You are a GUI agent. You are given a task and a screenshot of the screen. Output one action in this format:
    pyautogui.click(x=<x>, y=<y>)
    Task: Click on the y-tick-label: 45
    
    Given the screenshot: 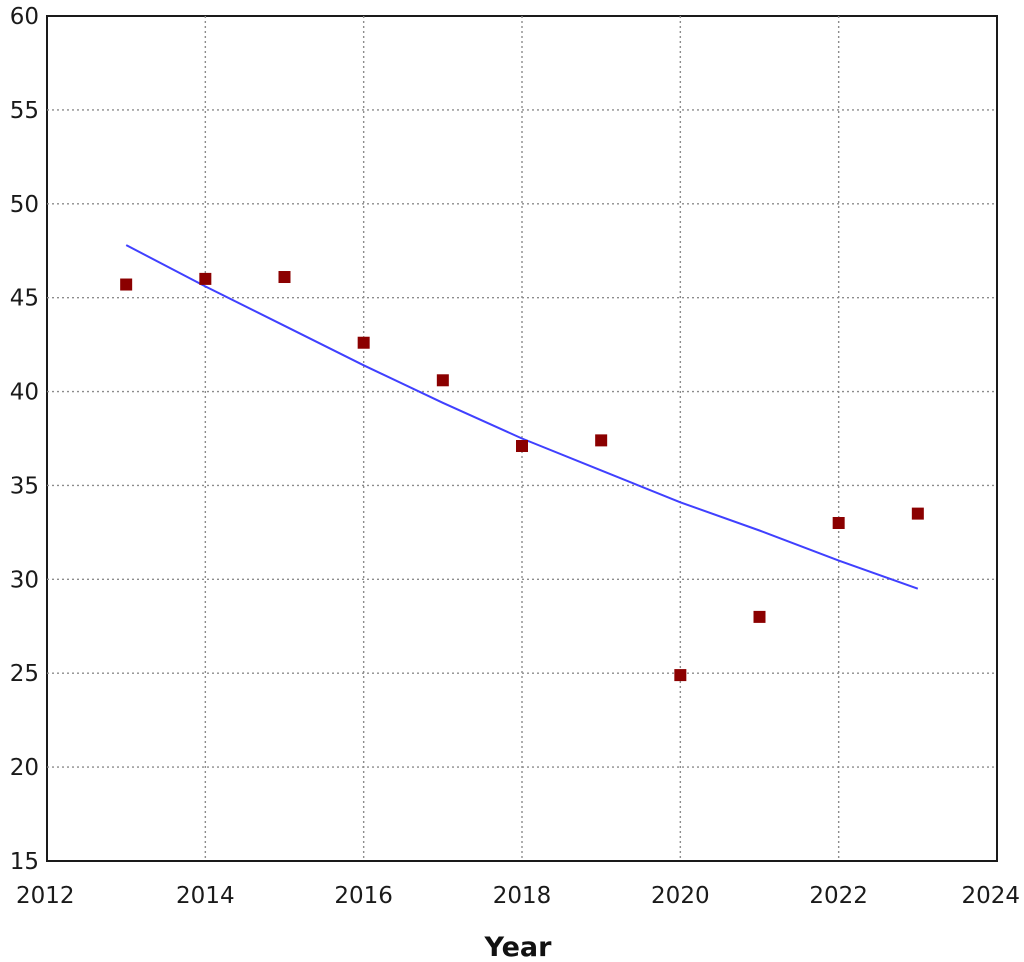 What is the action you would take?
    pyautogui.click(x=24, y=299)
    